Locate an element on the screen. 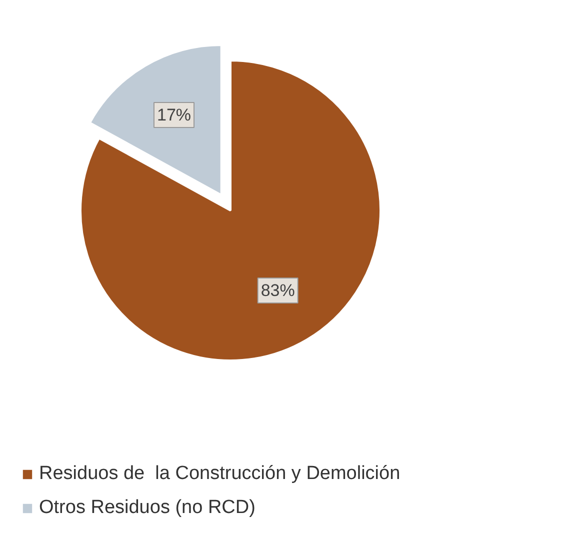  legend-label: Residuos de la Construcción y Demolición is located at coordinates (219, 474).